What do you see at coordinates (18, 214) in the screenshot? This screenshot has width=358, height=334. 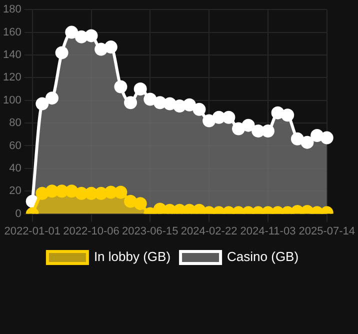 I see `y-tick-label: 0` at bounding box center [18, 214].